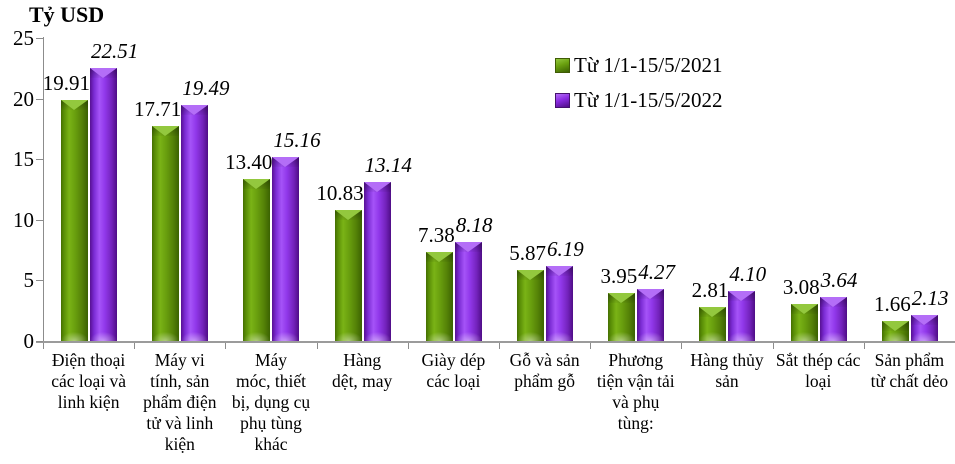  What do you see at coordinates (656, 272) in the screenshot?
I see `value-label-2022: 4.27` at bounding box center [656, 272].